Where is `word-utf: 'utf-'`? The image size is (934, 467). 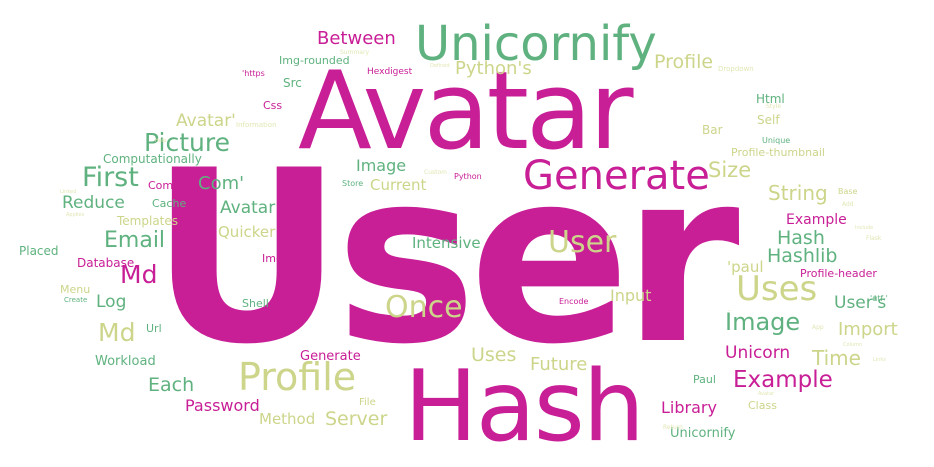
word-utf: 'utf-' is located at coordinates (879, 298).